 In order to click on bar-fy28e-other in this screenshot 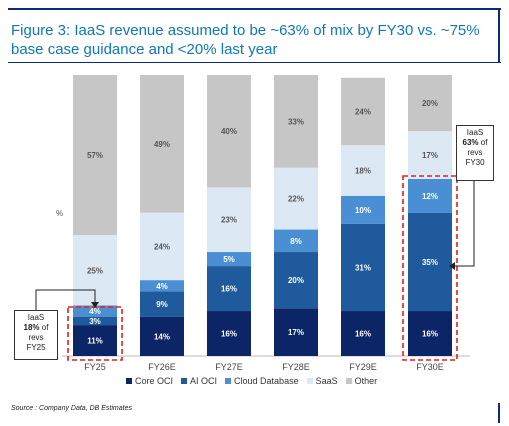, I will do `click(296, 121)`.